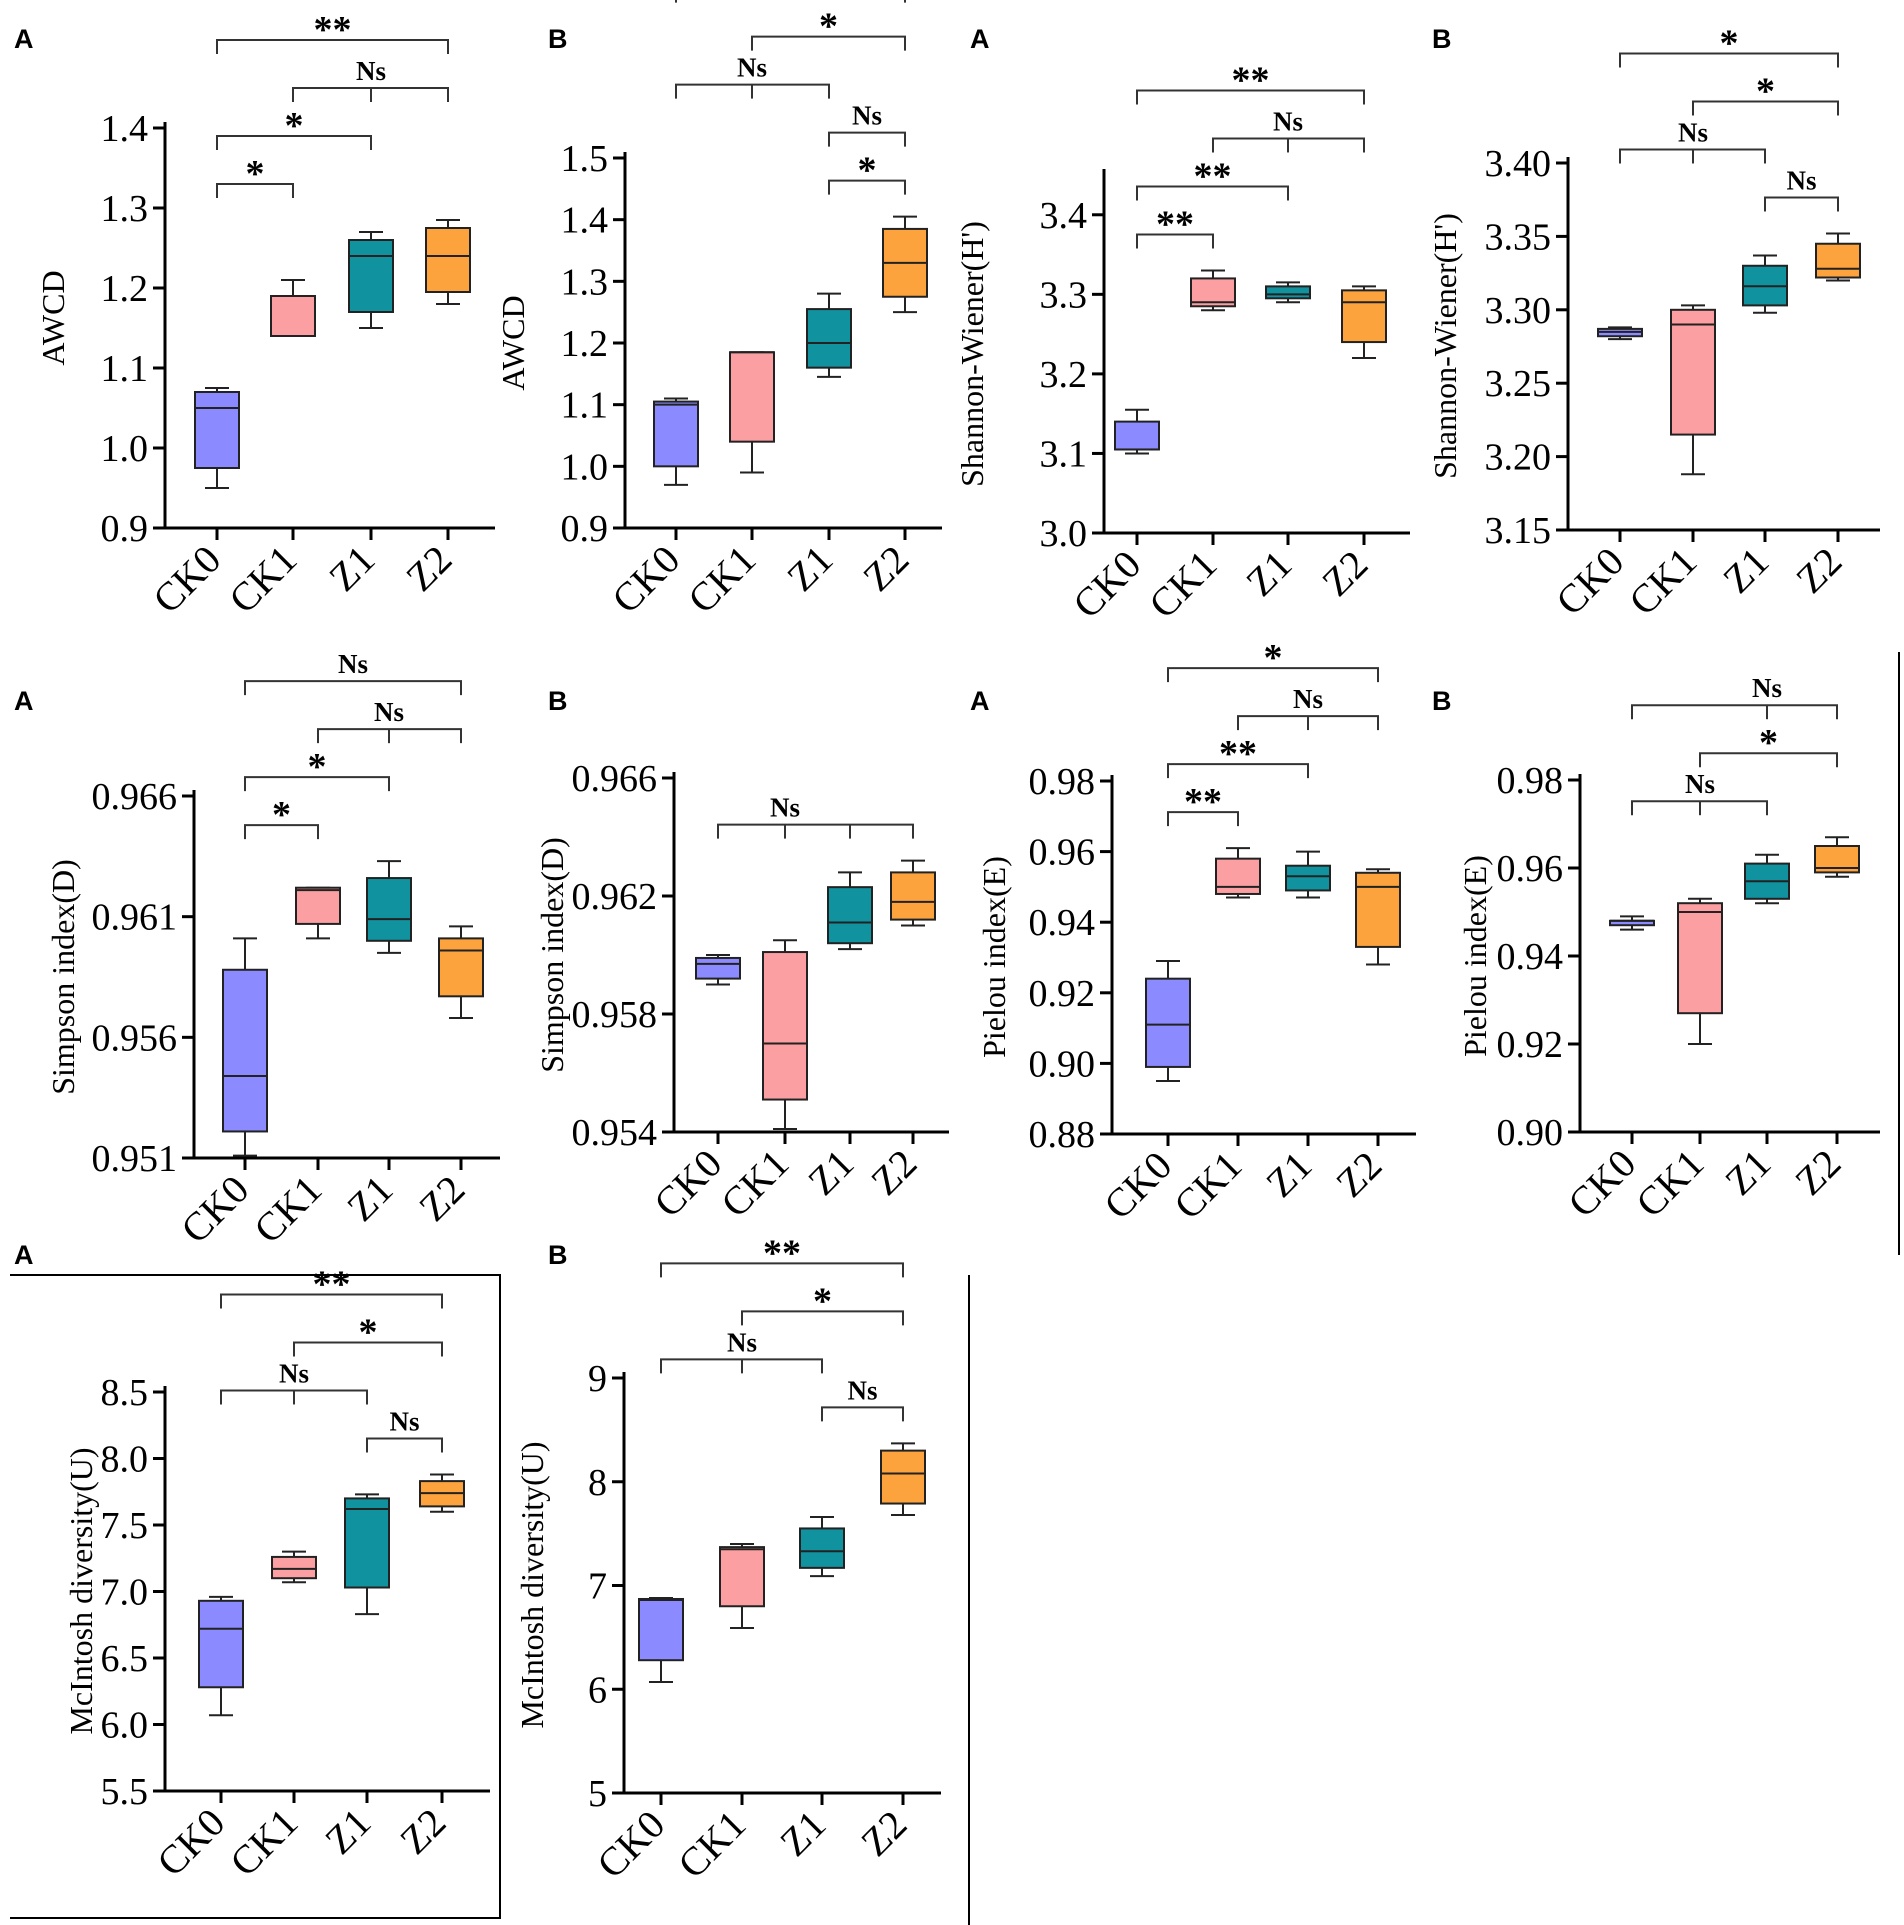 Image resolution: width=1904 pixels, height=1925 pixels. Describe the element at coordinates (1530, 957) in the screenshot. I see `y-tick-label: 0.94` at that location.